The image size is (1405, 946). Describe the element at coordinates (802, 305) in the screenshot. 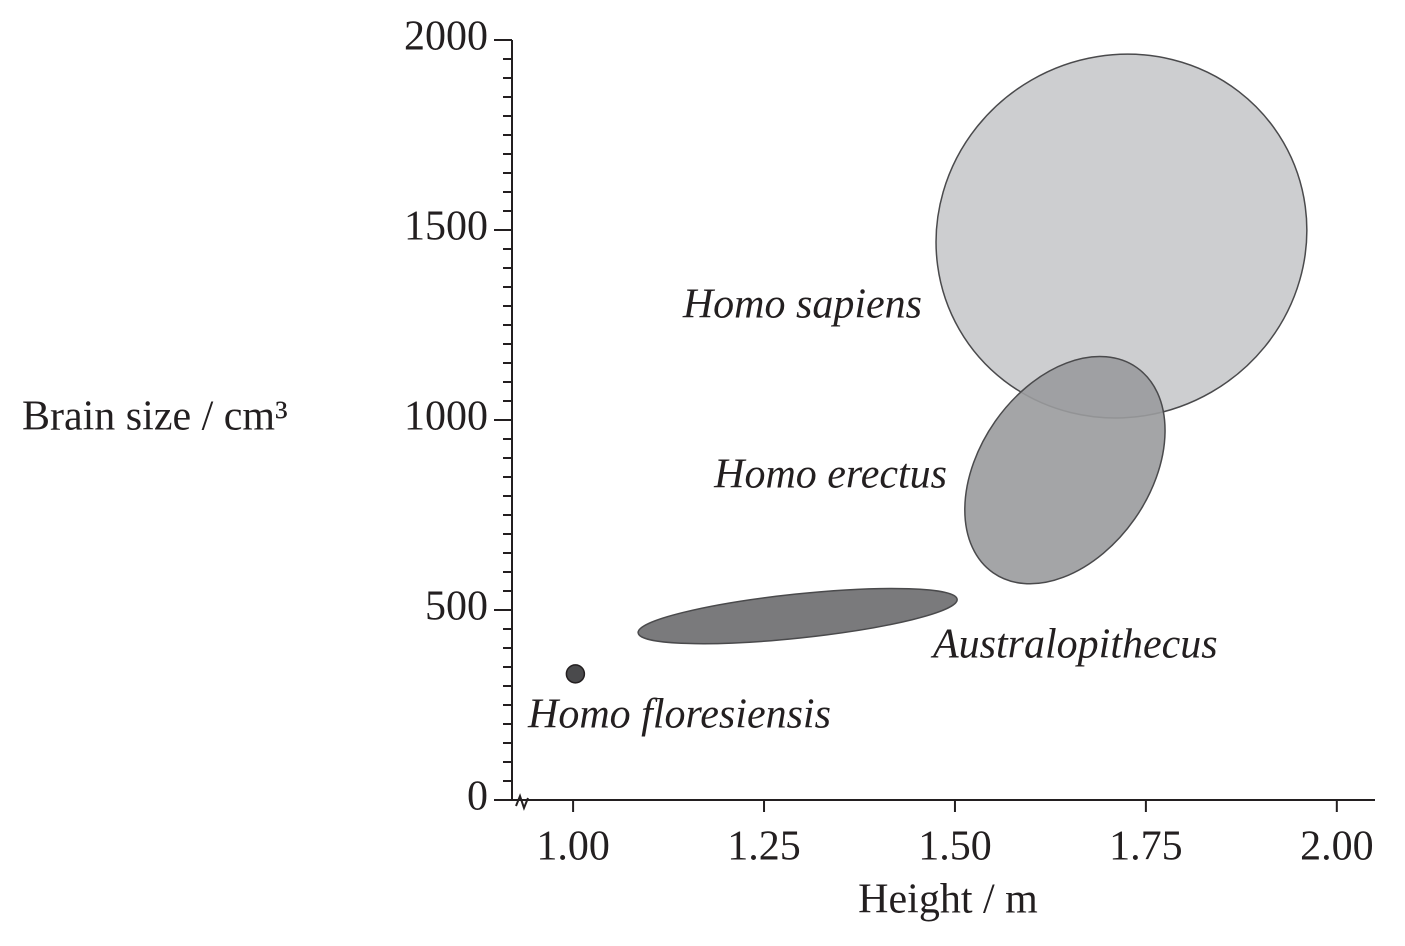

I see `region-label: Homo sapiens` at that location.